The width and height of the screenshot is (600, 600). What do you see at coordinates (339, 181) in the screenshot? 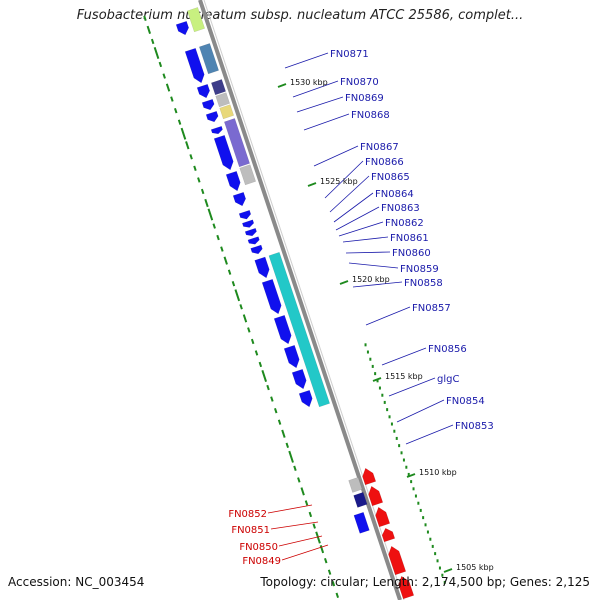
I see `kbp-label: 1525 kbp` at bounding box center [339, 181].